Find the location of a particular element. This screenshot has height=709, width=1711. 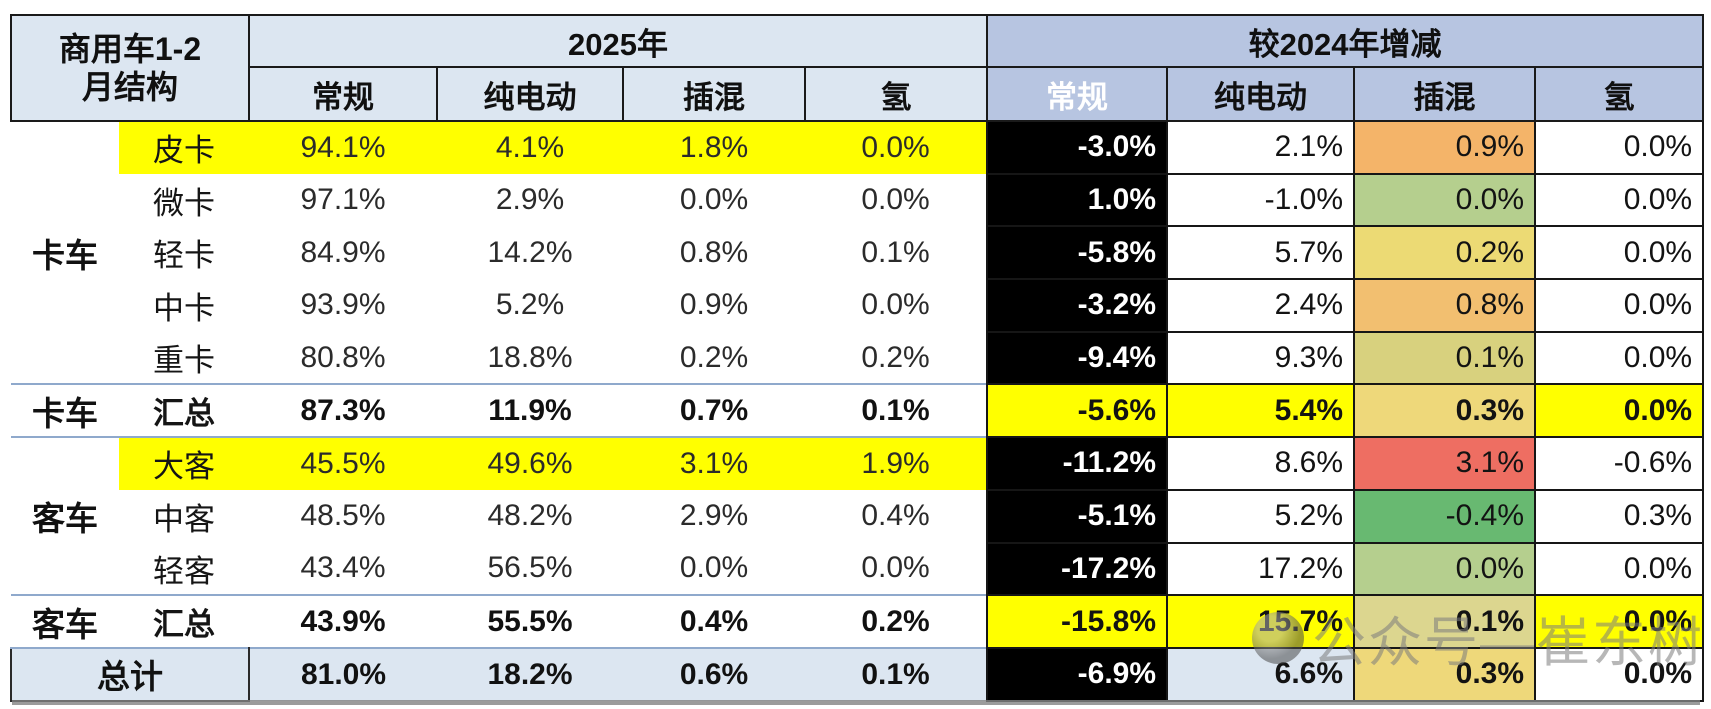

vs2024-value-cell: 8.6% is located at coordinates (1261, 463).